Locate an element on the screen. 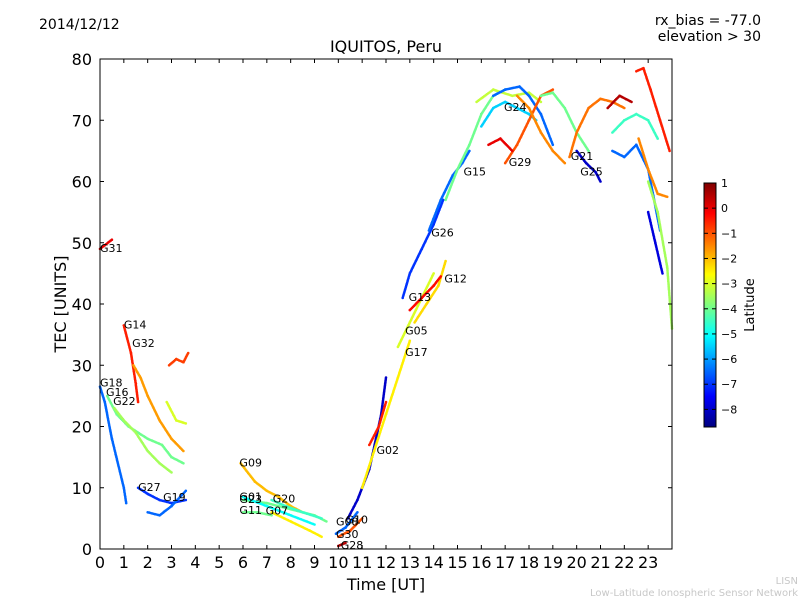 The height and width of the screenshot is (600, 800). track-g24 is located at coordinates (509, 114).